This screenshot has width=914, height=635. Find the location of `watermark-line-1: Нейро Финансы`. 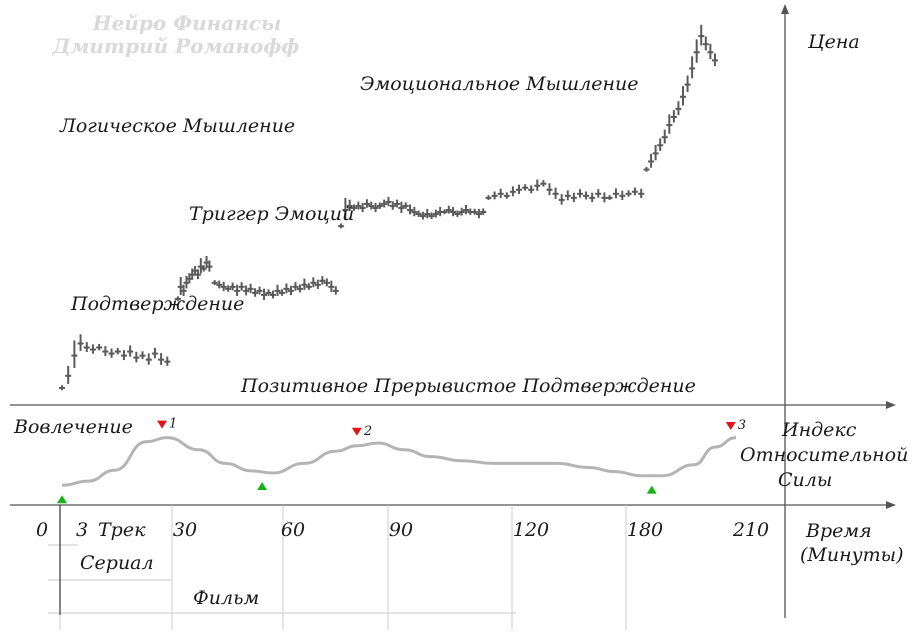

watermark-line-1: Нейро Финансы is located at coordinates (187, 23).